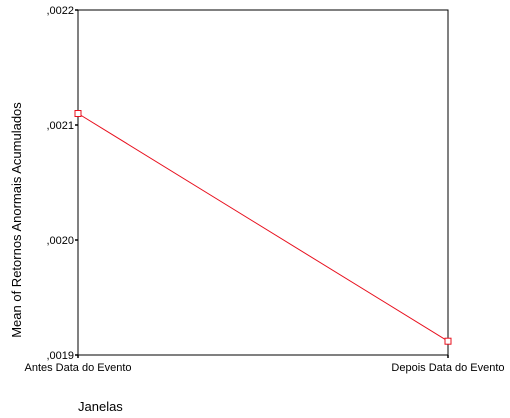 This screenshot has height=418, width=510. I want to click on x-tick-label: Antes Data do Evento, so click(77, 368).